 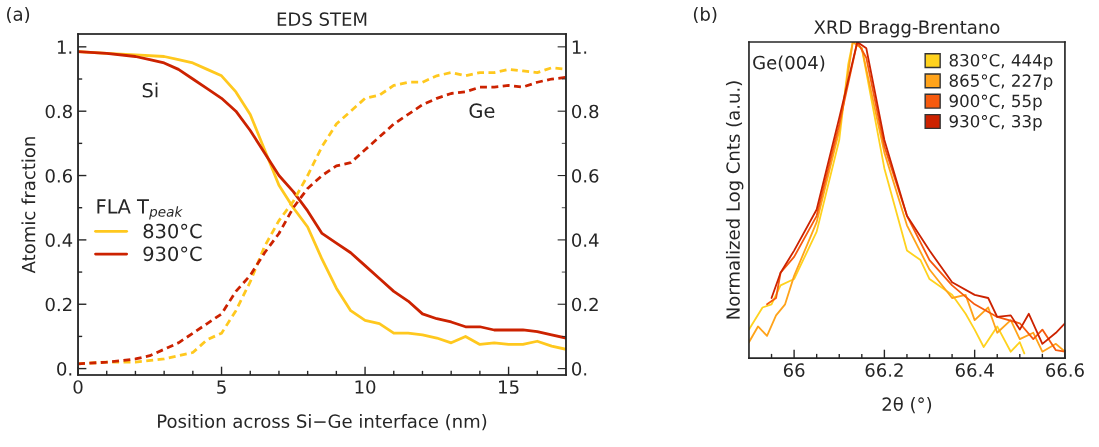 What do you see at coordinates (150, 90) in the screenshot?
I see `annotation: Si` at bounding box center [150, 90].